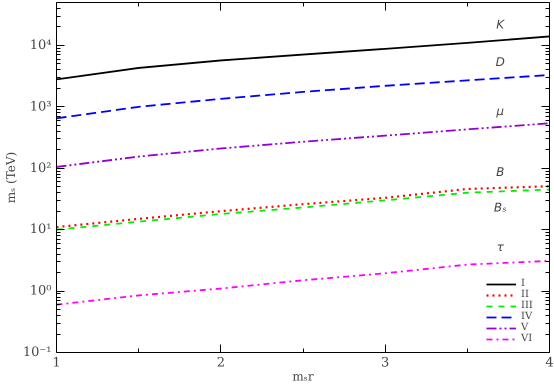  What do you see at coordinates (11, 178) in the screenshot?
I see `y-axis-title: mₛ (TeV)` at bounding box center [11, 178].